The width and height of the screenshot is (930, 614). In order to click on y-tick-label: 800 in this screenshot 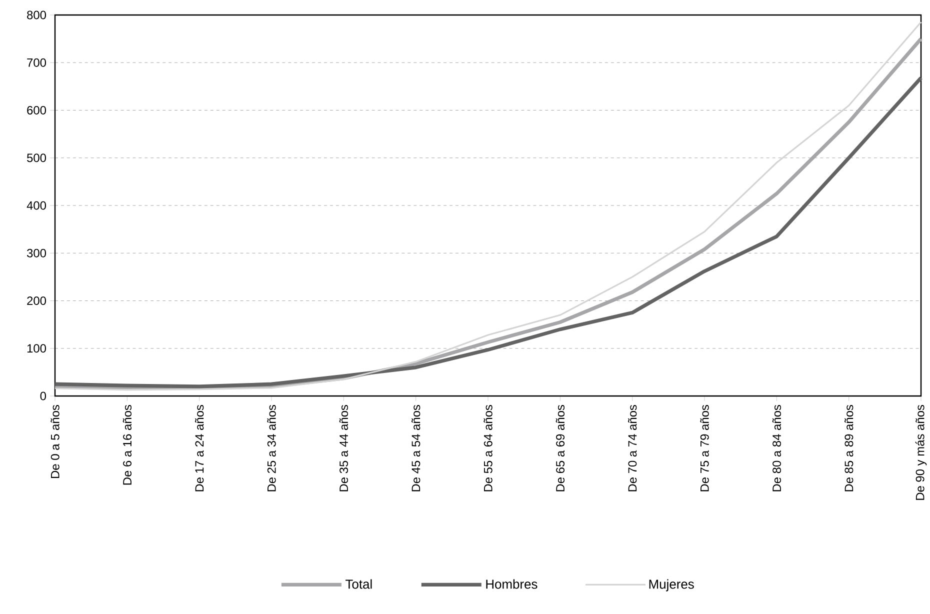, I will do `click(36, 15)`.